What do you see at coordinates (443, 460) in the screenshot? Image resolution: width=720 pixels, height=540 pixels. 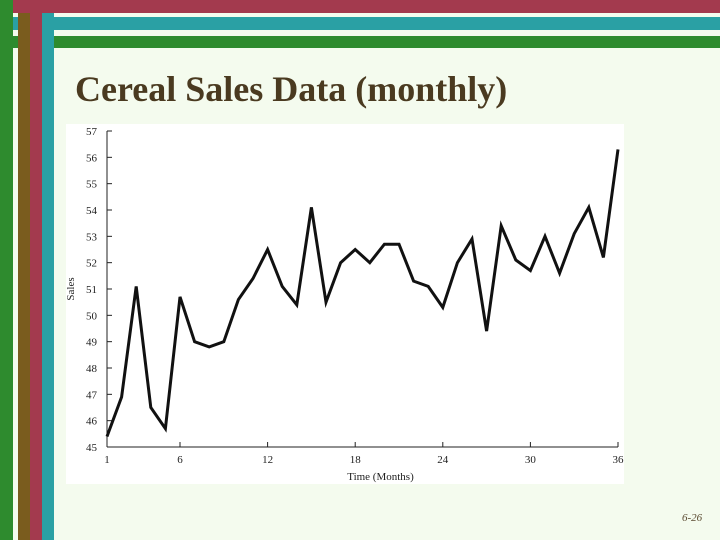 I see `x-tick-label: 24` at bounding box center [443, 460].